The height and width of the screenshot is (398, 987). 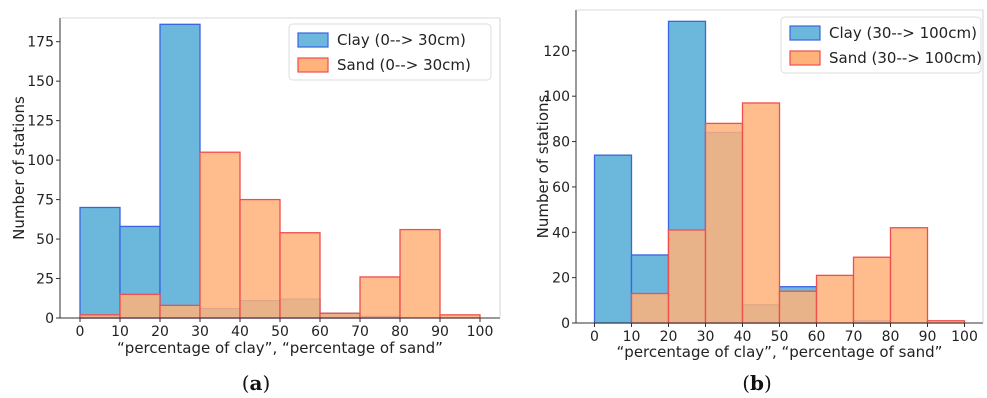 I want to click on y-tick-label: 50, so click(x=45, y=240).